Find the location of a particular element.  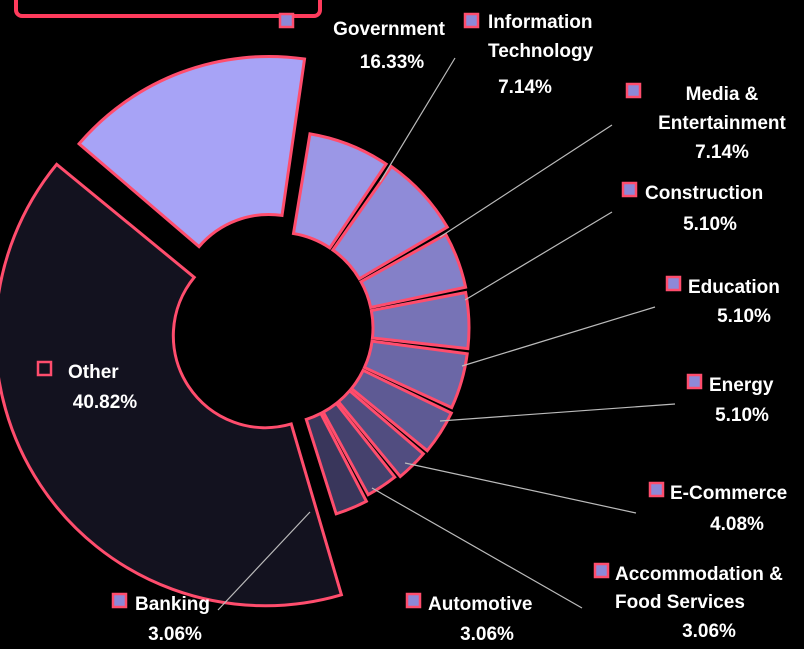

label-accommodation-food-services-line-2: Food Services is located at coordinates (680, 602).